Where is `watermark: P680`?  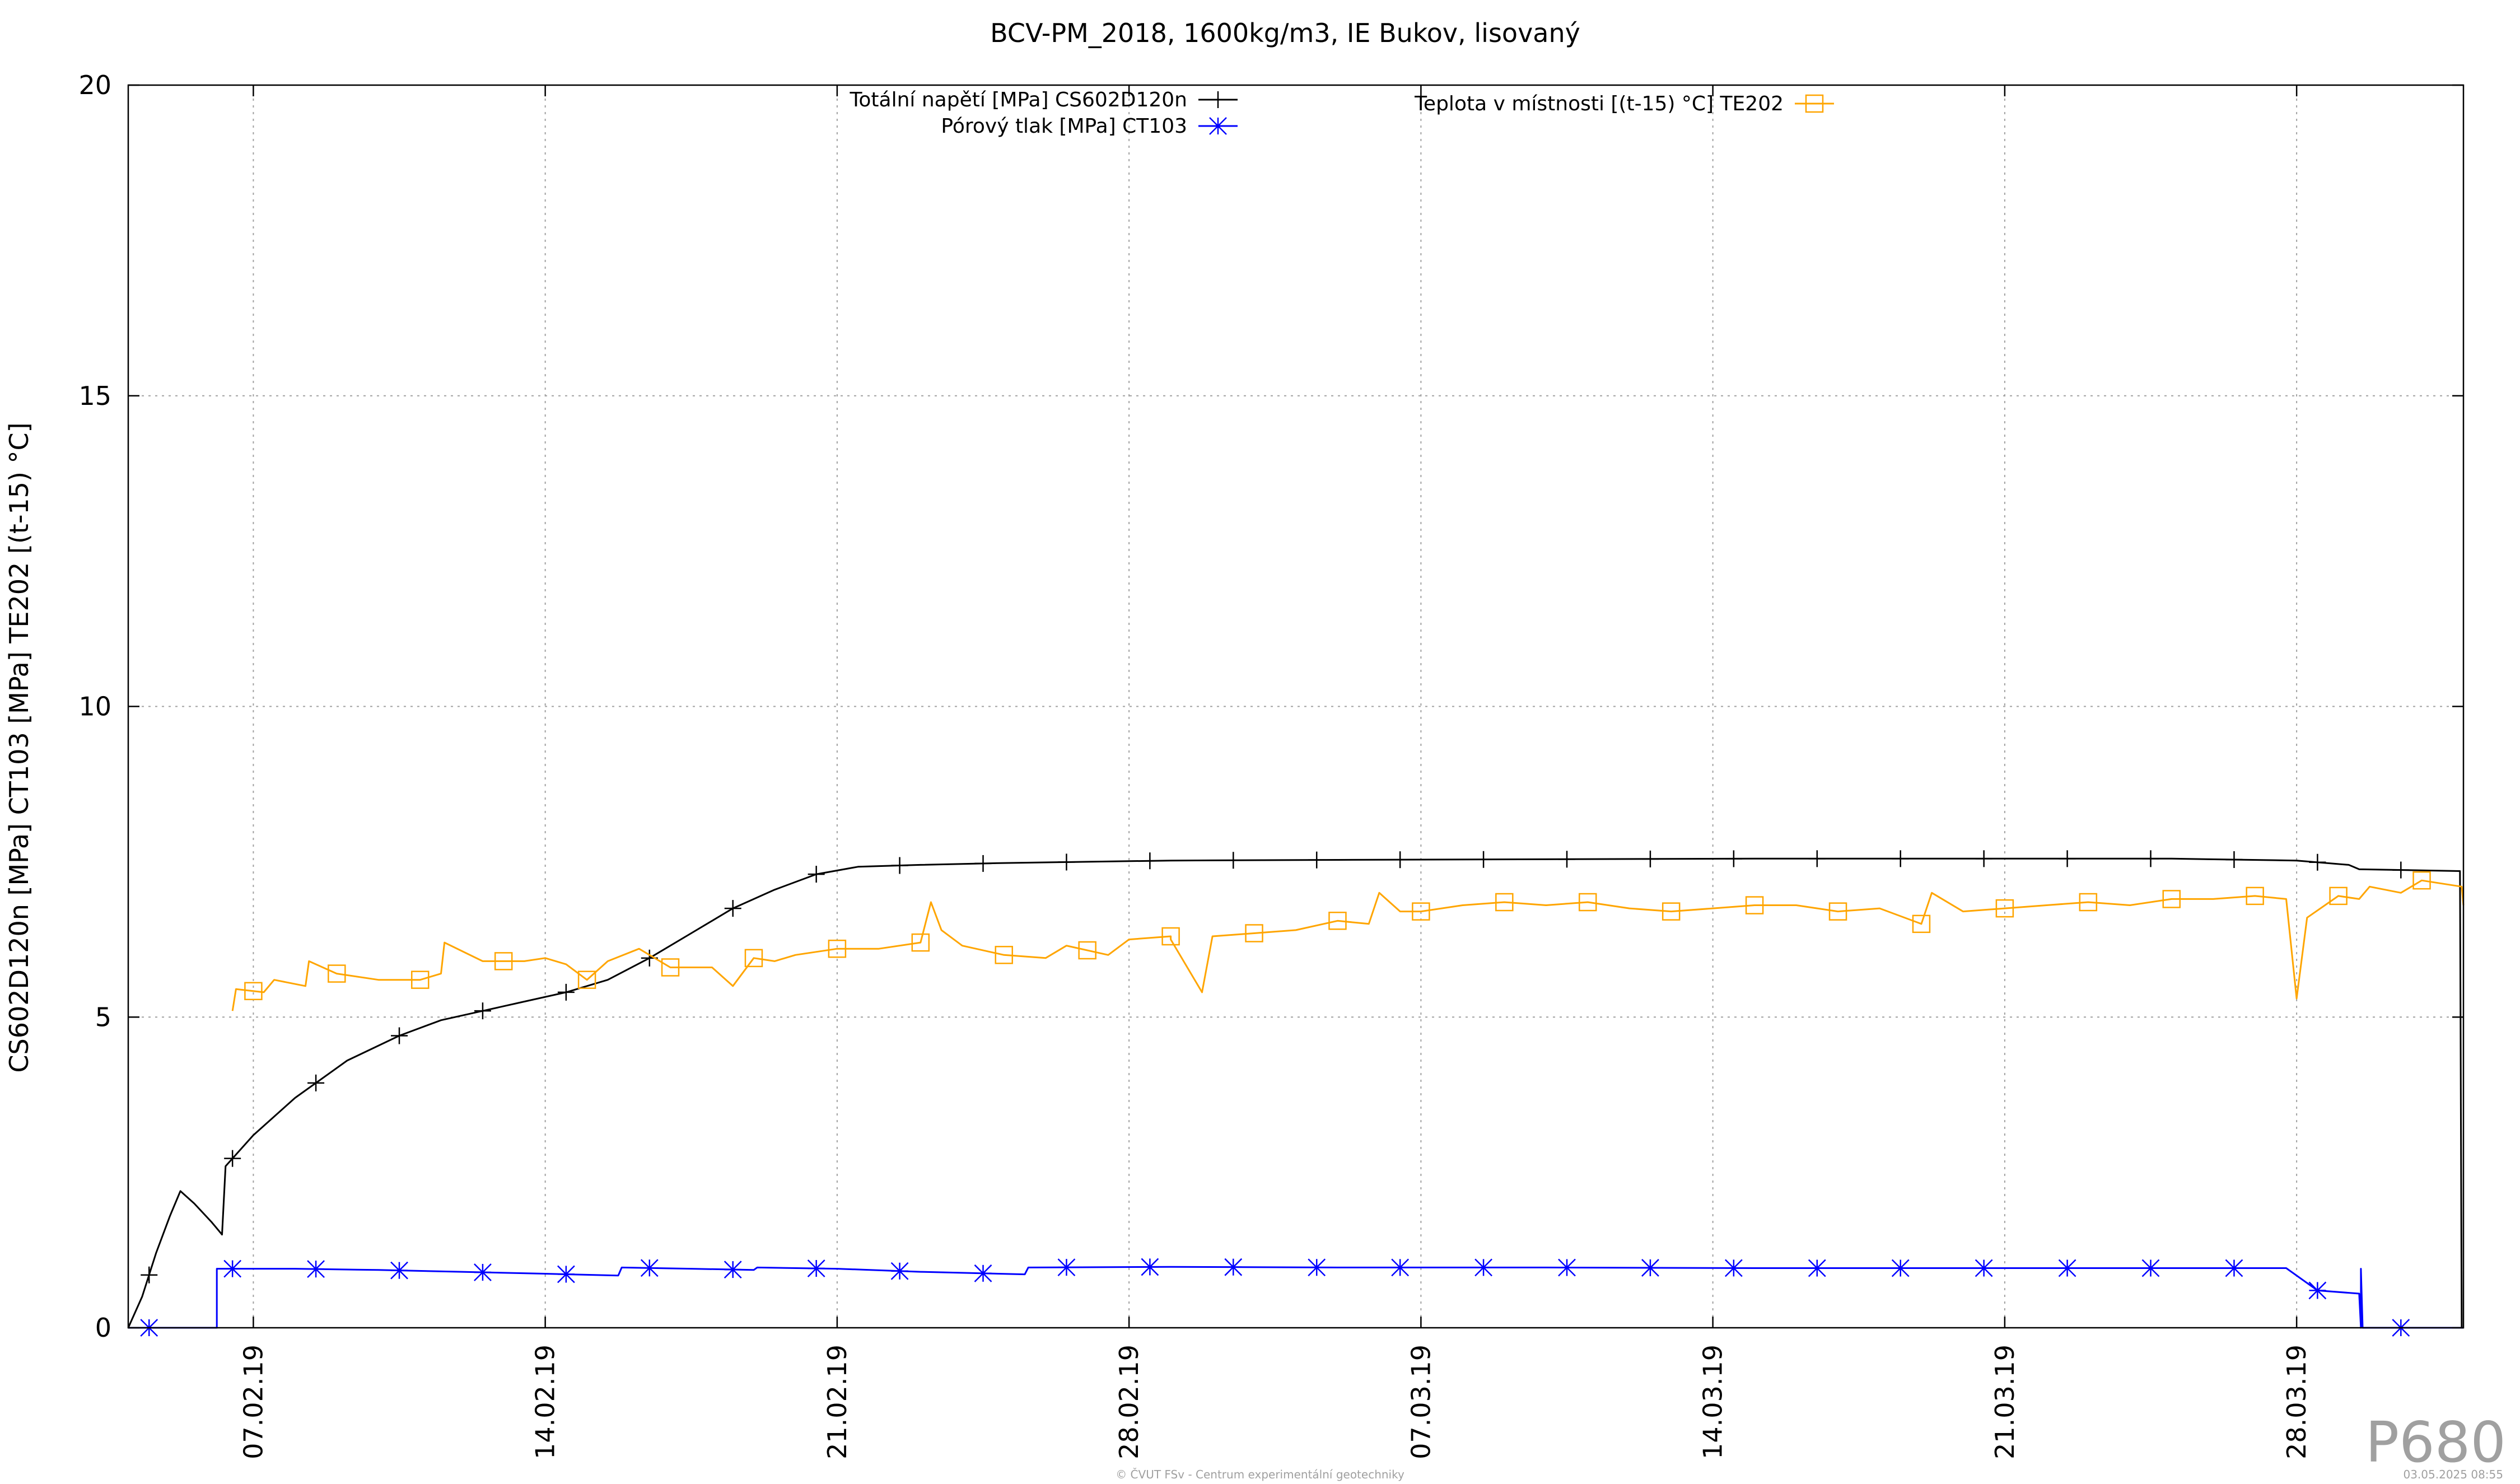 watermark: P680 is located at coordinates (2436, 1443).